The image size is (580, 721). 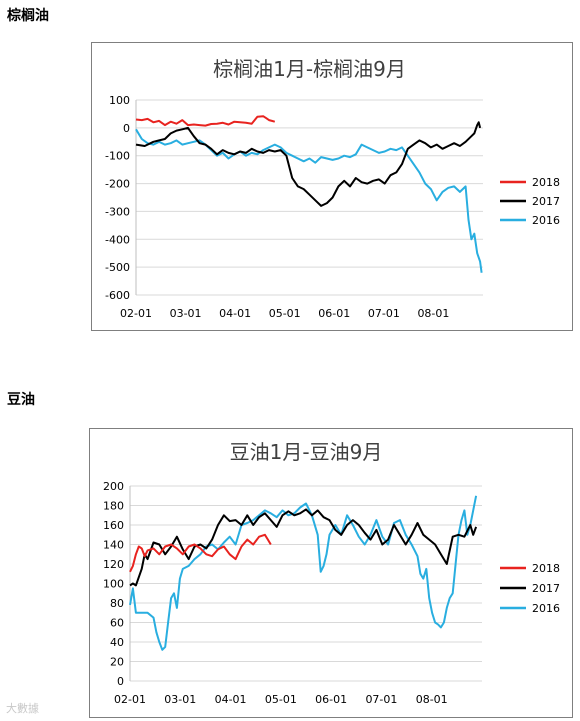 What do you see at coordinates (113, 486) in the screenshot?
I see `y-tick-label: 200` at bounding box center [113, 486].